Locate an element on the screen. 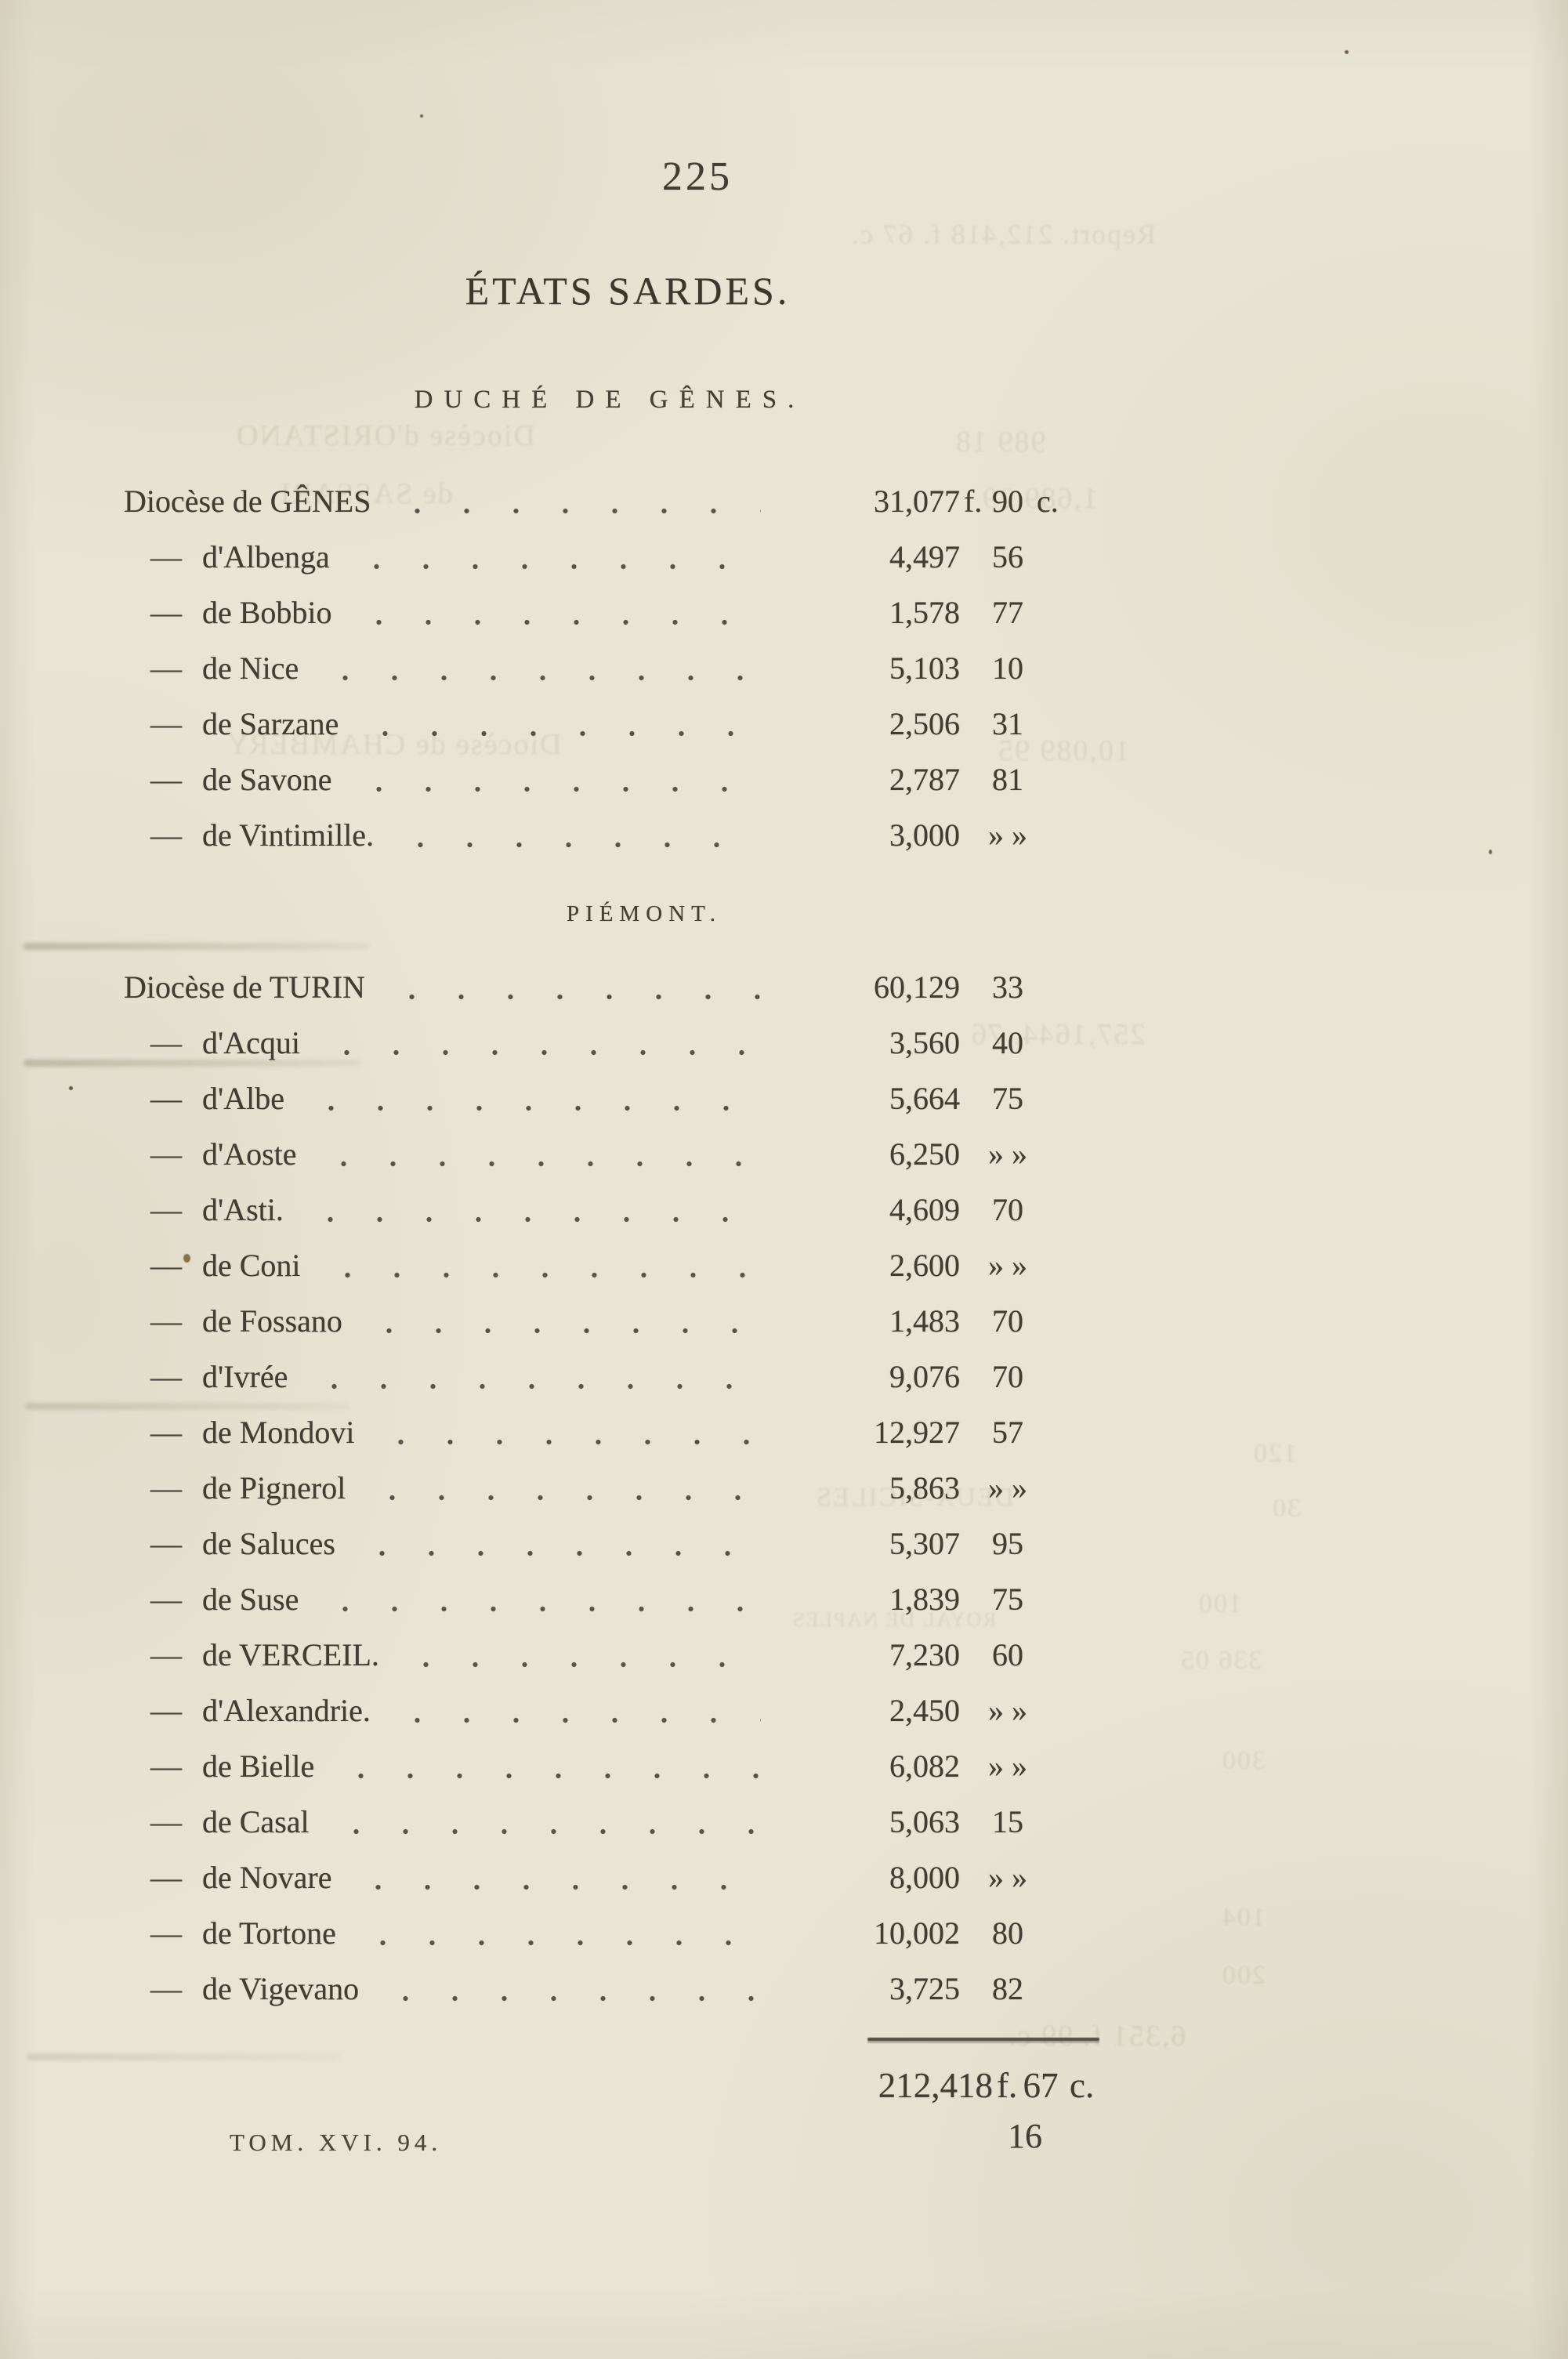  table-row: — de Bielle 6,082 » » is located at coordinates (592, 1766).